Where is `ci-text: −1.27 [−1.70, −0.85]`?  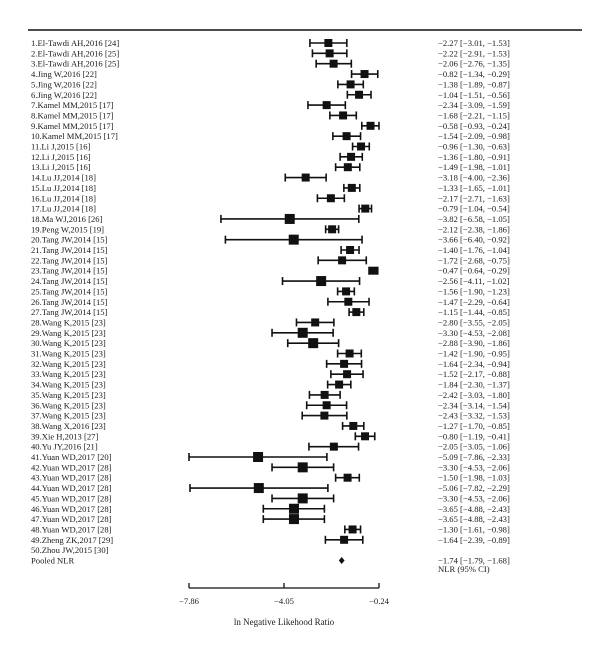
ci-text: −1.27 [−1.70, −0.85] is located at coordinates (474, 426).